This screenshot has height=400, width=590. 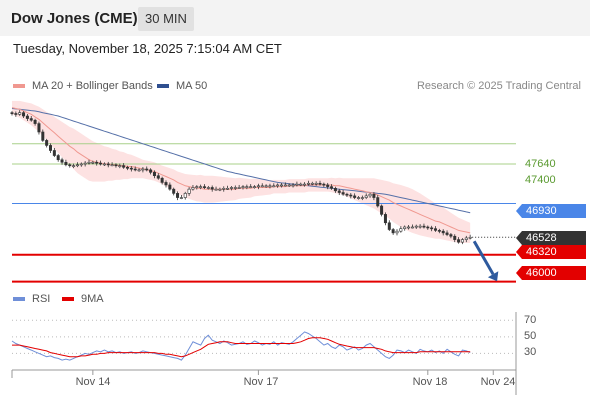 I want to click on price-legend-ma20: MA 20 + Bollinger Bands, so click(x=83, y=86).